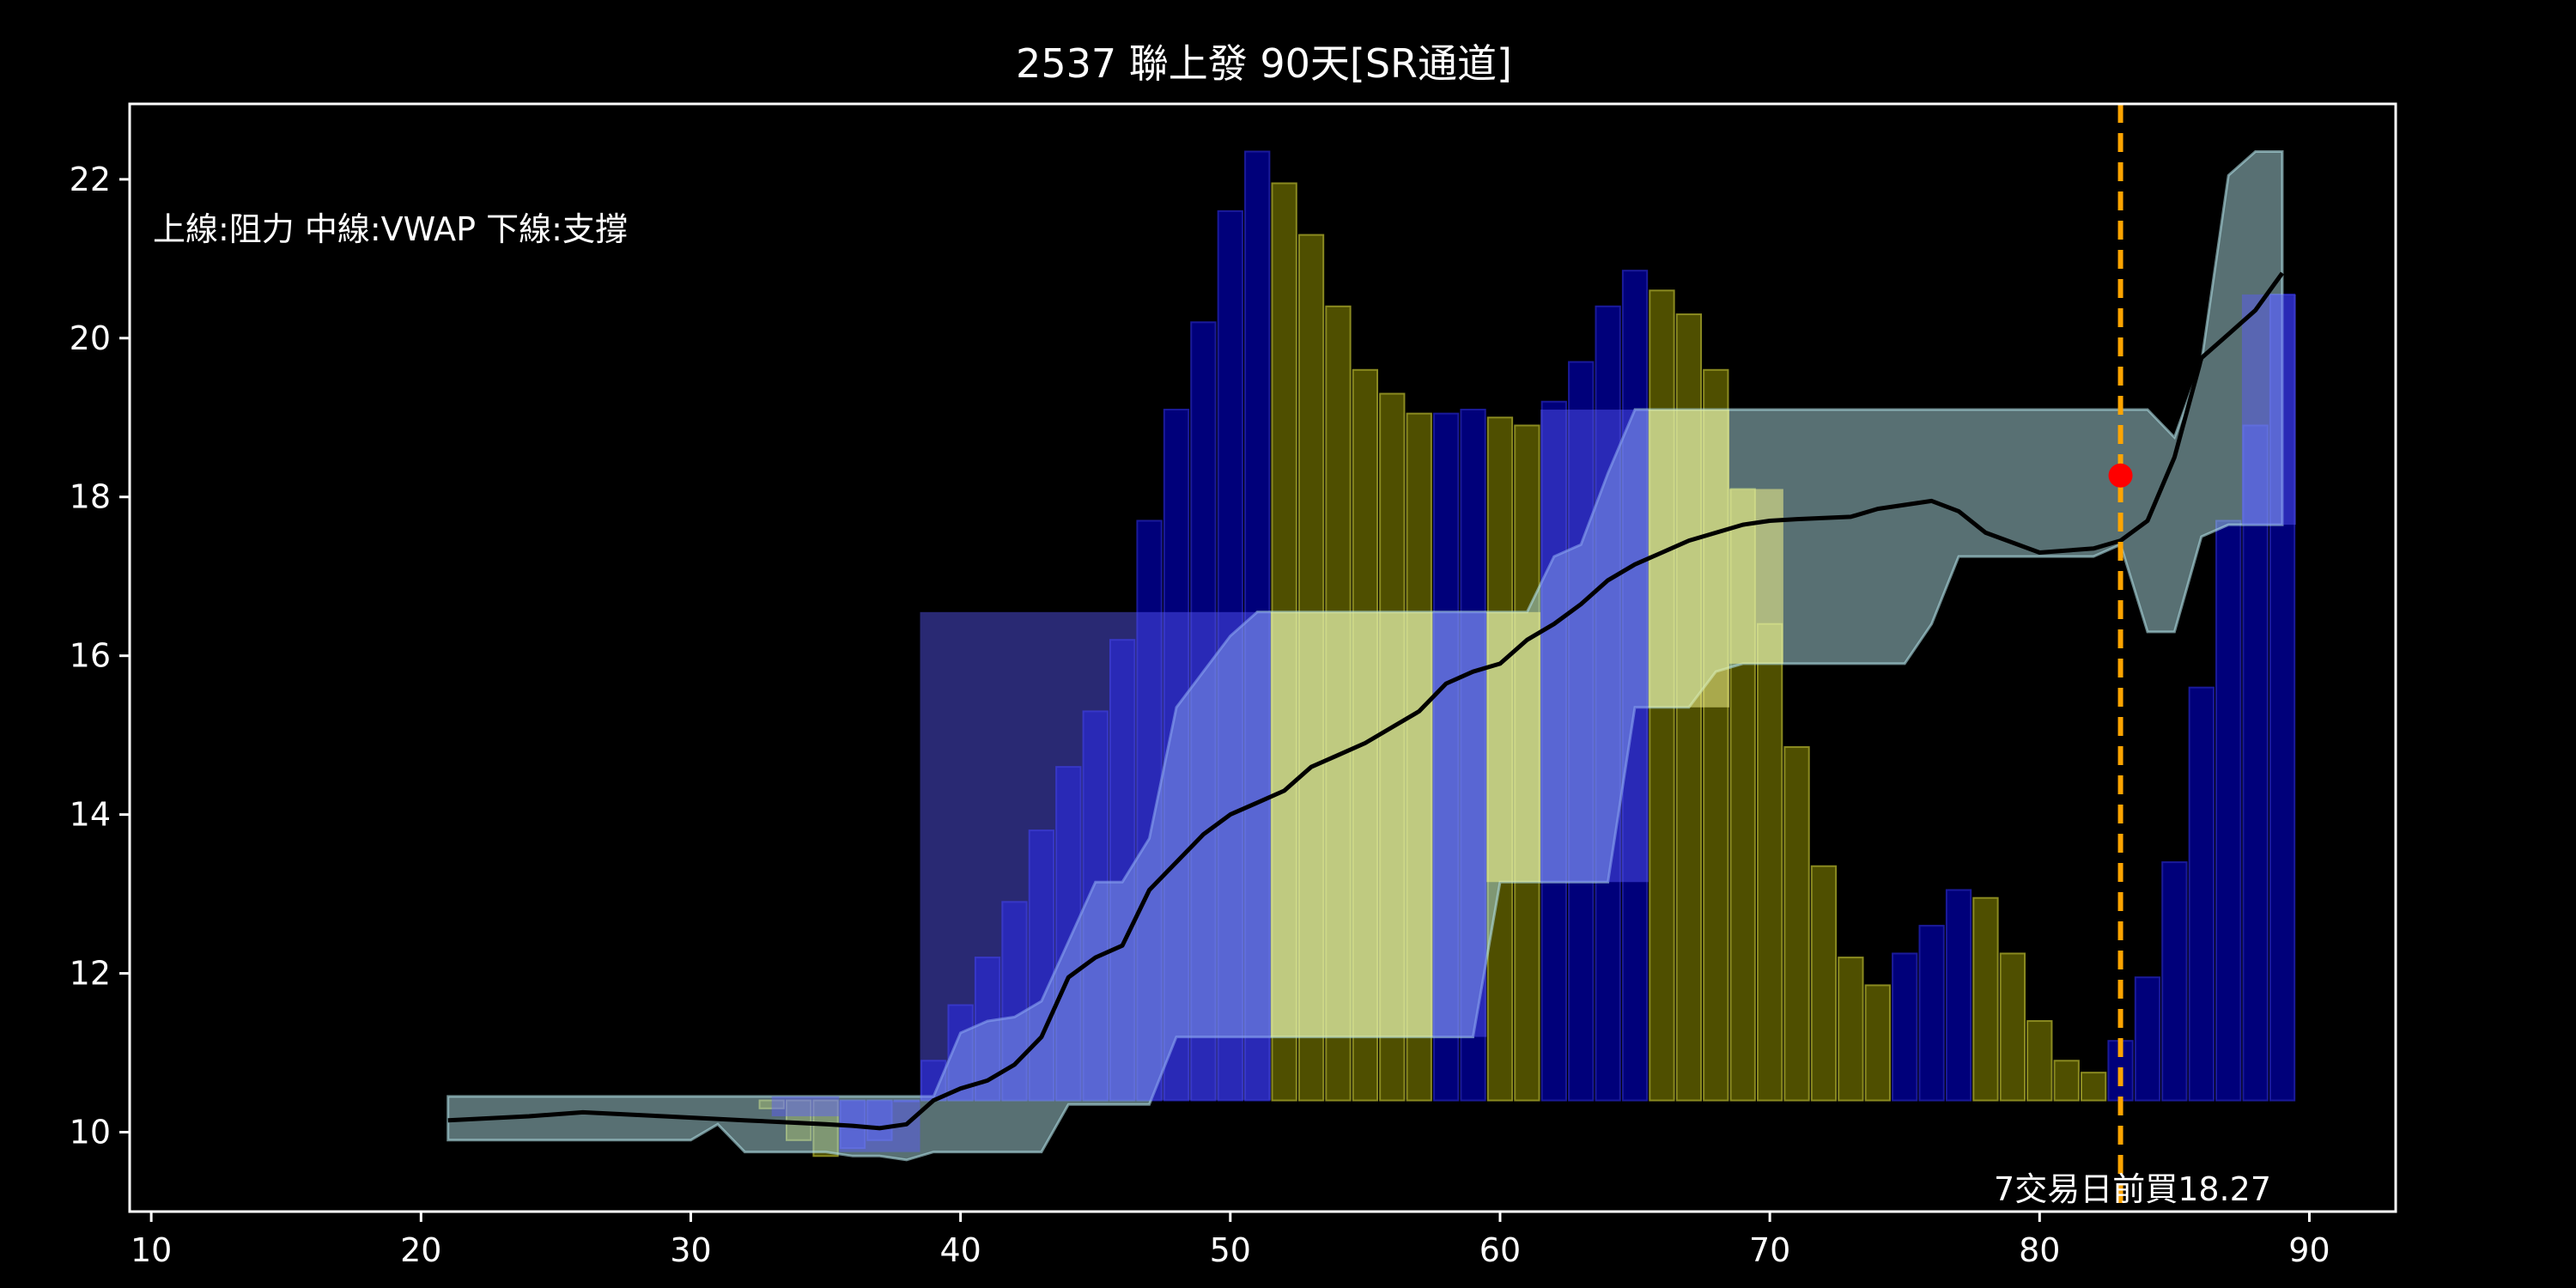 Image resolution: width=2576 pixels, height=1288 pixels. I want to click on x-tick-label: 80, so click(2040, 1250).